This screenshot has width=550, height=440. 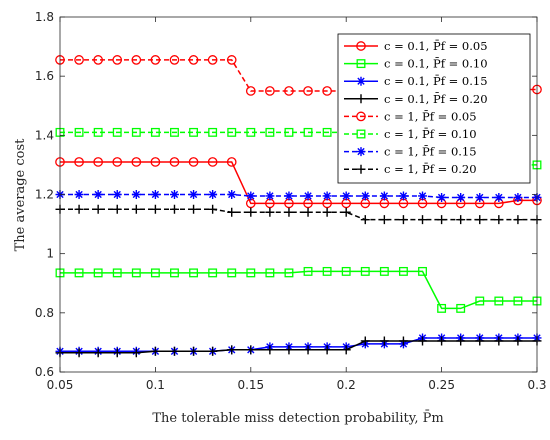 What do you see at coordinates (410, 134) in the screenshot?
I see `legend-entry: c = 1, P̄f = 0.10` at bounding box center [410, 134].